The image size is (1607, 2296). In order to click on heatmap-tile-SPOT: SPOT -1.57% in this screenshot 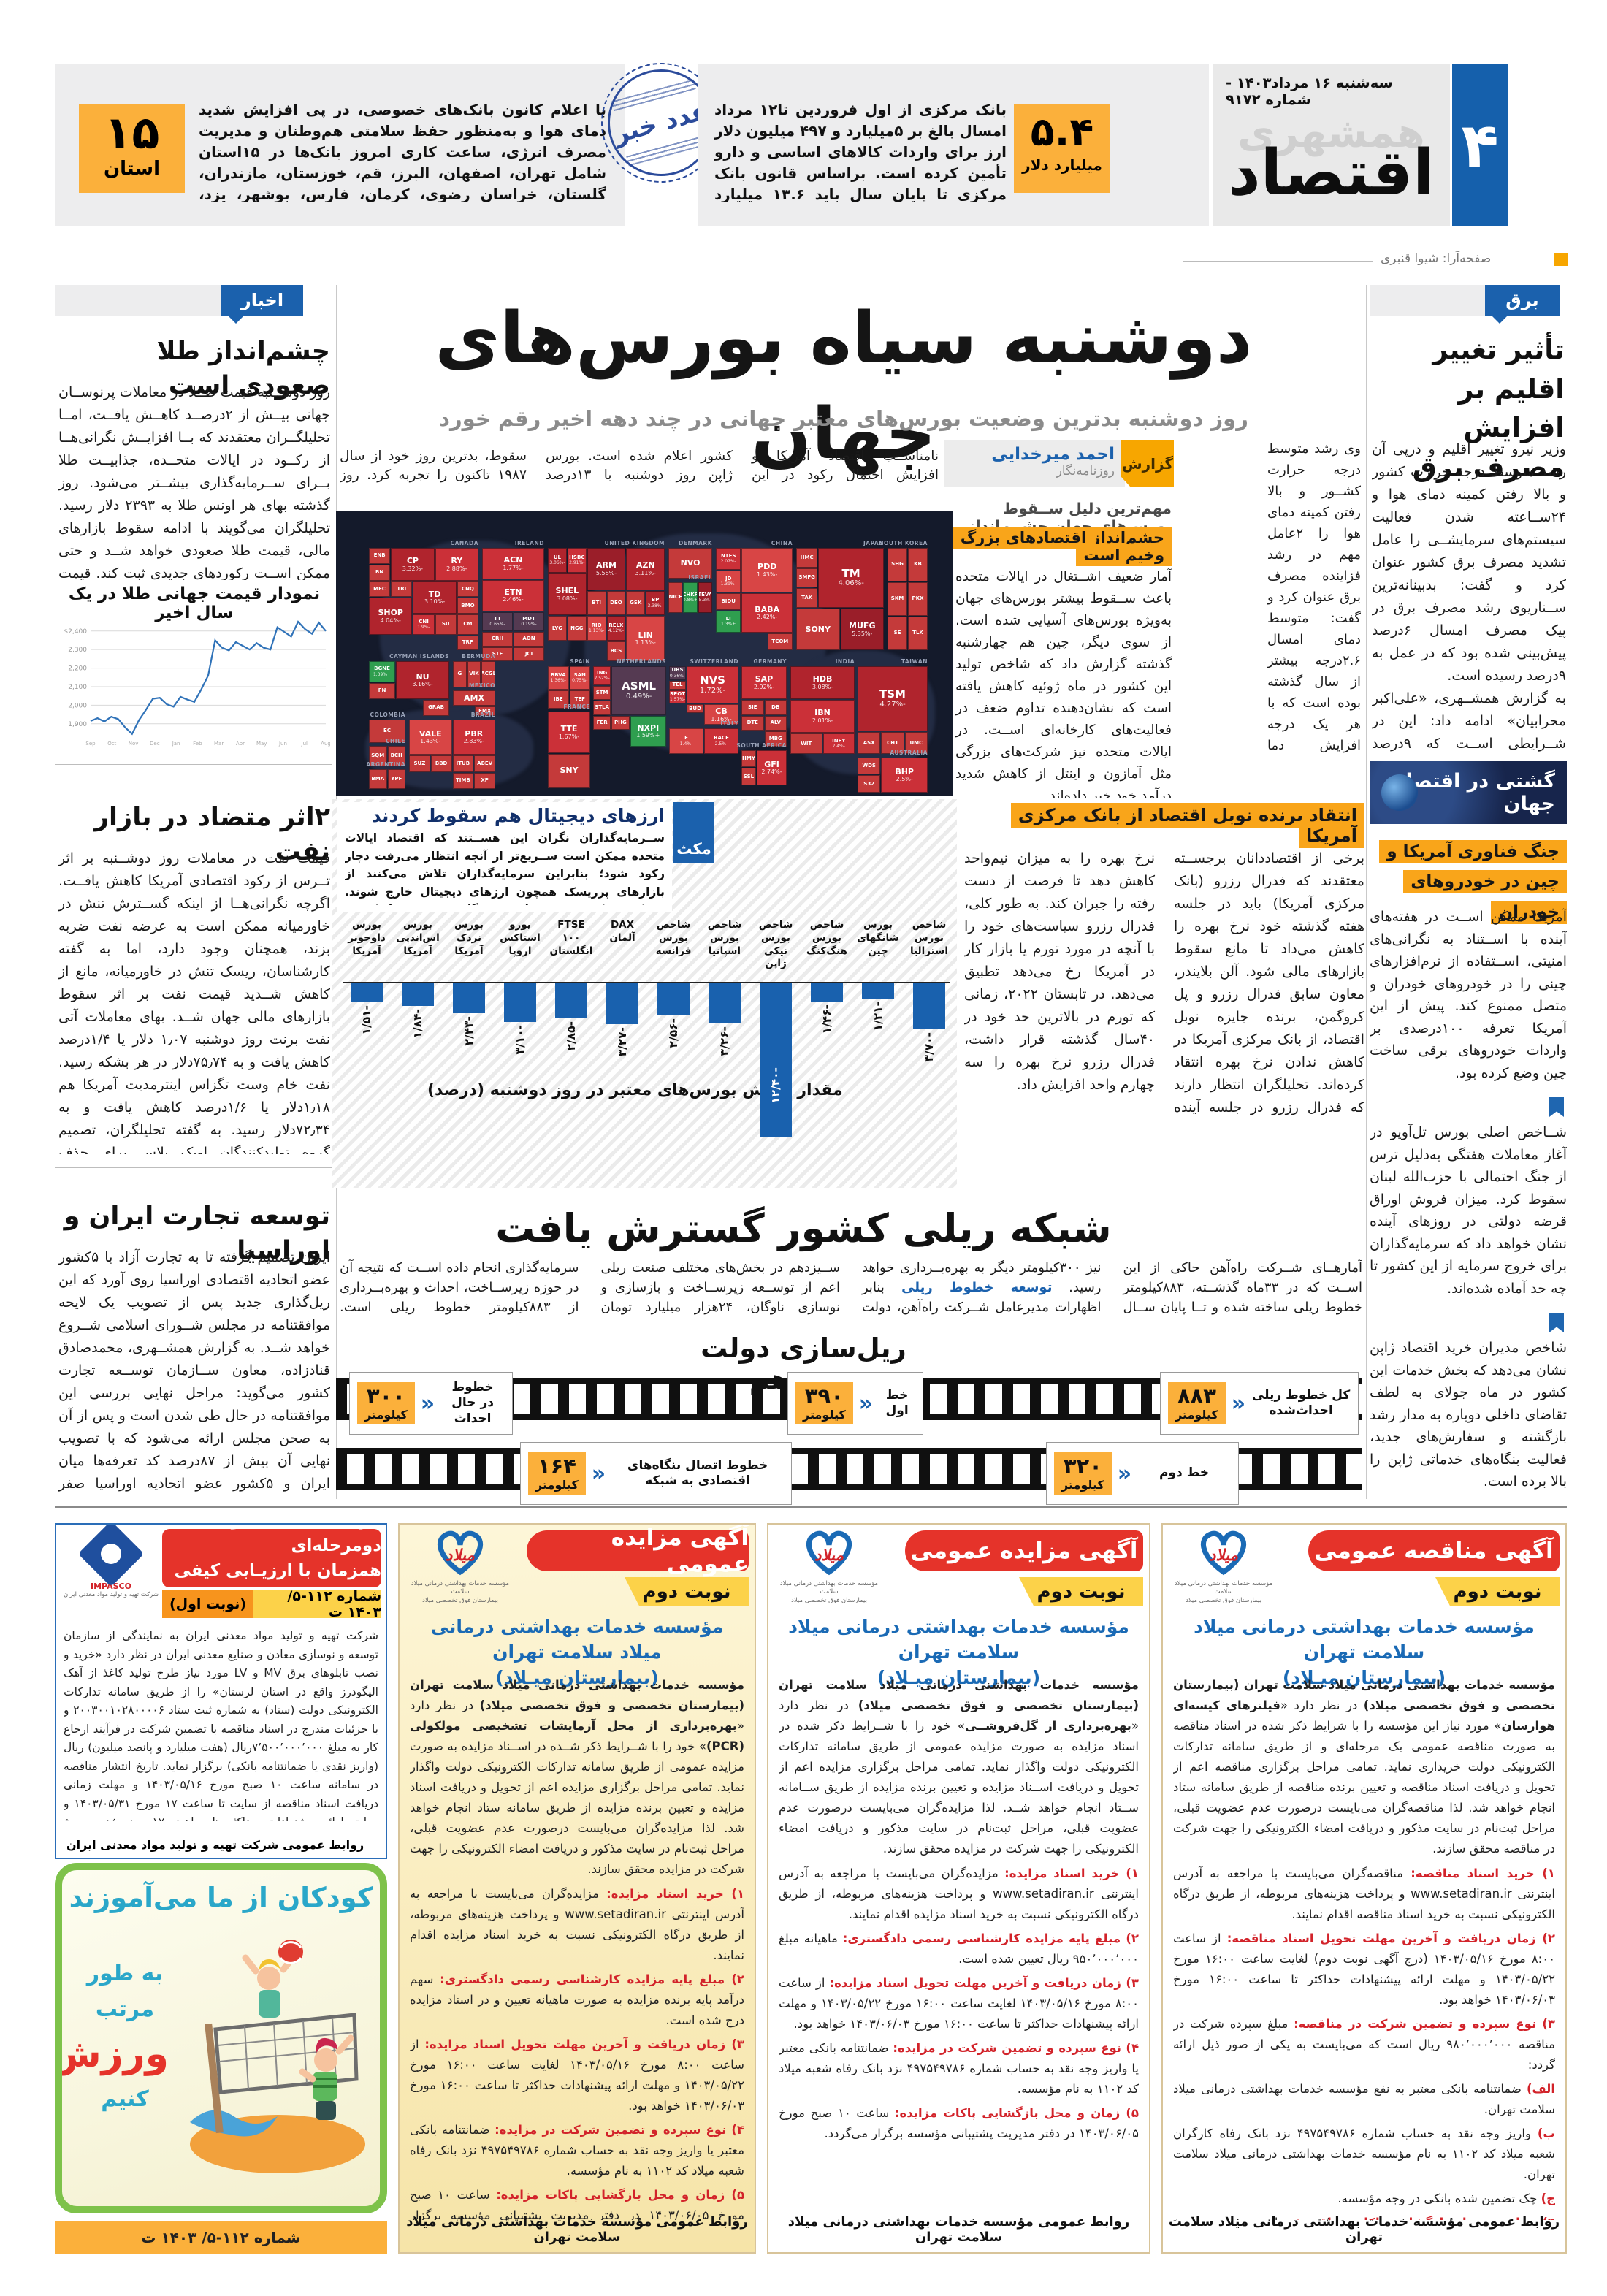, I will do `click(677, 697)`.